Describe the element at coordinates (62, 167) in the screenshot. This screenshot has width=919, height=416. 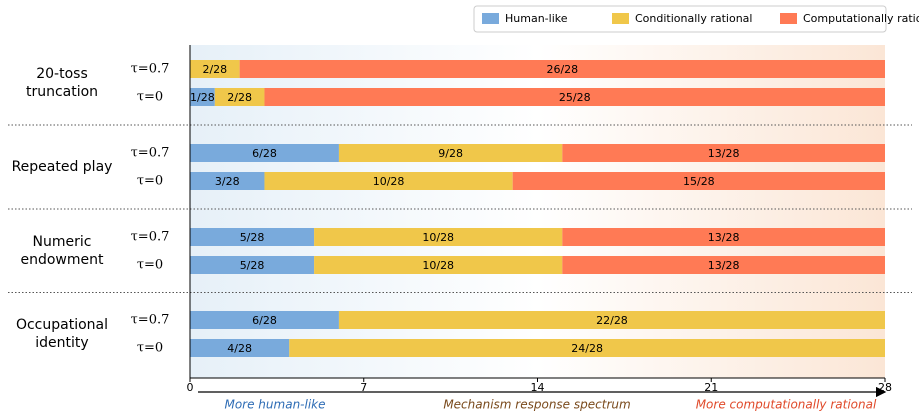
I see `group-label: Repeated play` at that location.